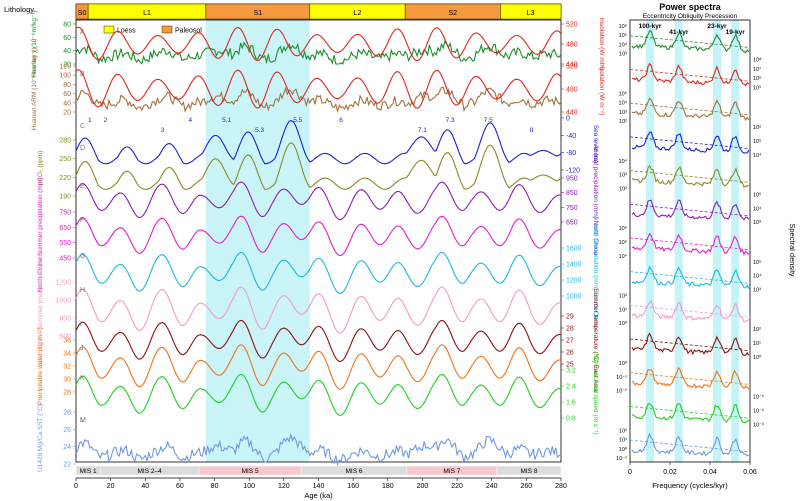 This screenshot has width=812, height=501. What do you see at coordinates (423, 486) in the screenshot?
I see `x-tick-label-10: 200` at bounding box center [423, 486].